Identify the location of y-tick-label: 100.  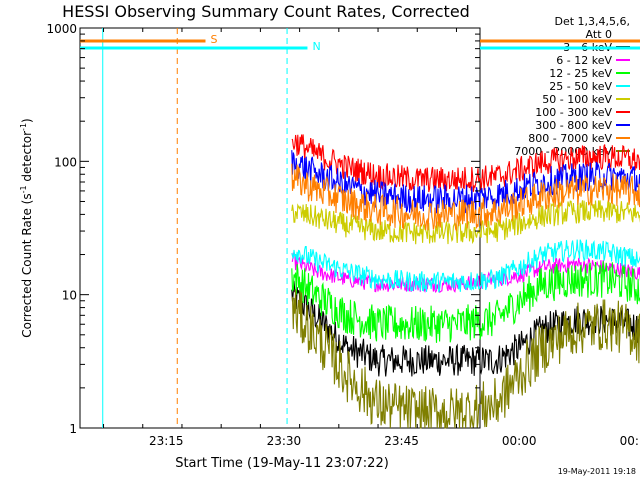
(65, 162).